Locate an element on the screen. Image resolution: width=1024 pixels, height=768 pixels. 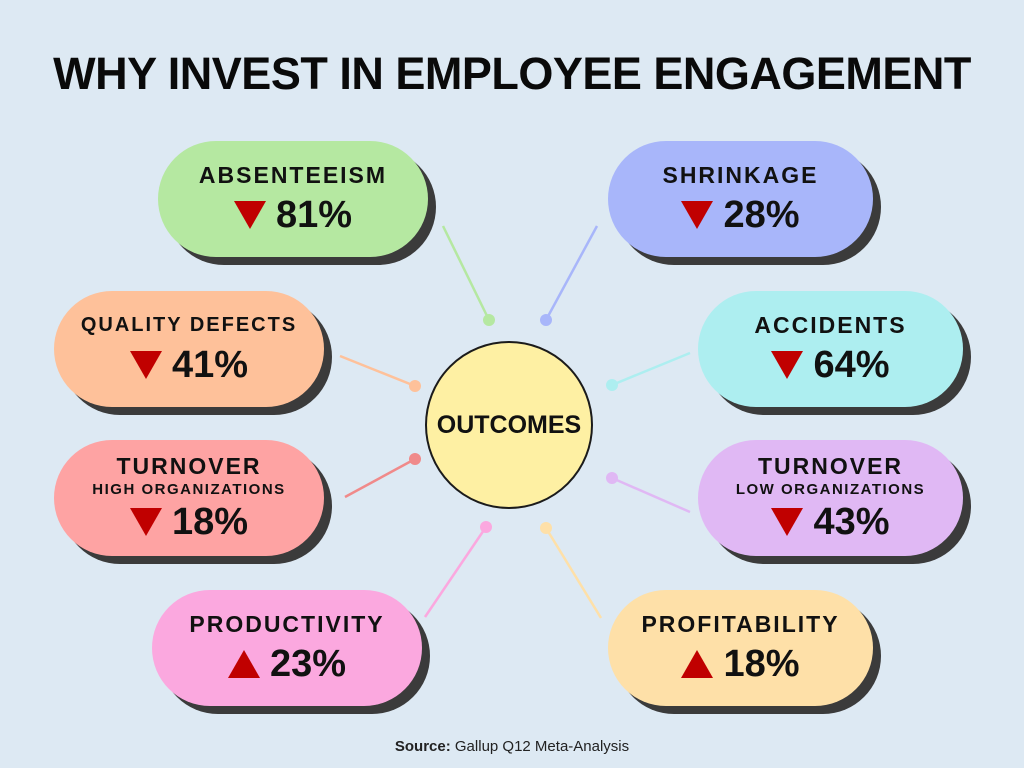
outcome-label: PROFITABILITY is located at coordinates (740, 624).